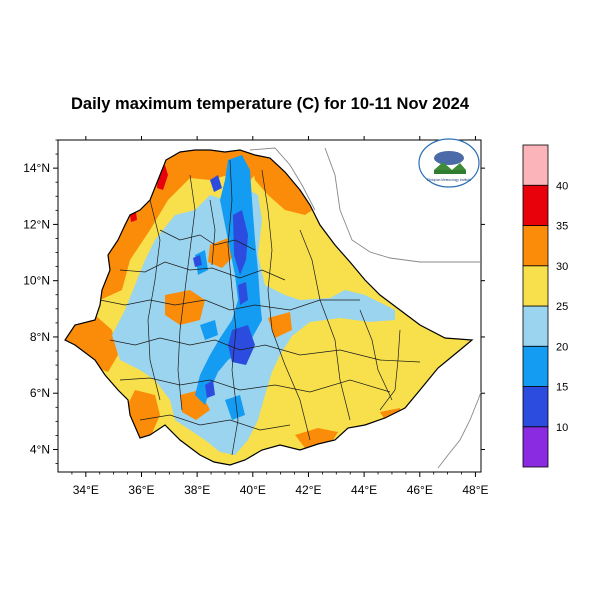  Describe the element at coordinates (562, 227) in the screenshot. I see `colorbar-label: 35` at that location.